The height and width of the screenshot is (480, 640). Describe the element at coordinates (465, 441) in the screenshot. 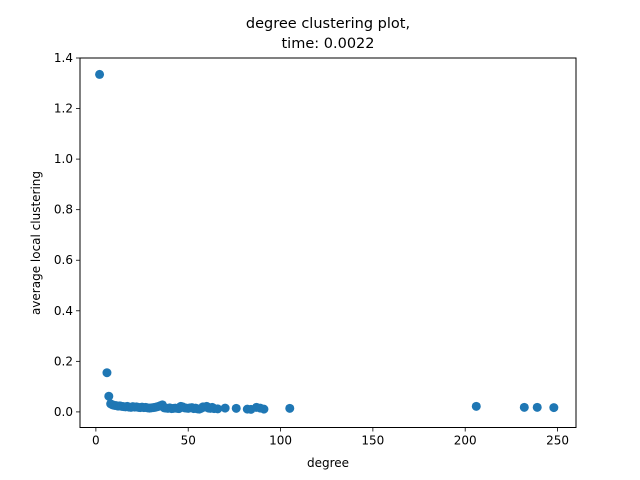

I see `x-tick-label: 200` at that location.